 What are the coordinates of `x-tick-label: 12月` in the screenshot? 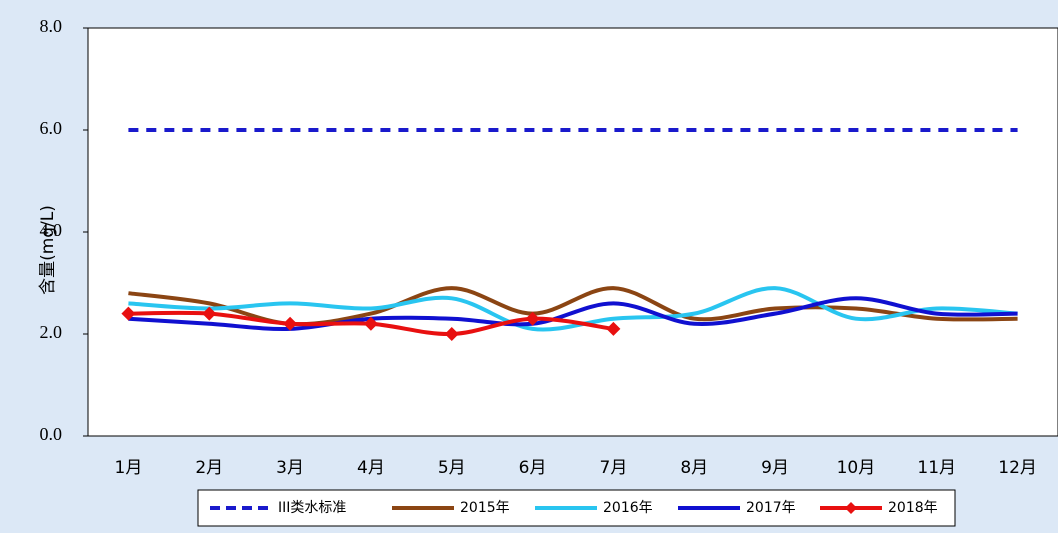 It's located at (1017, 468).